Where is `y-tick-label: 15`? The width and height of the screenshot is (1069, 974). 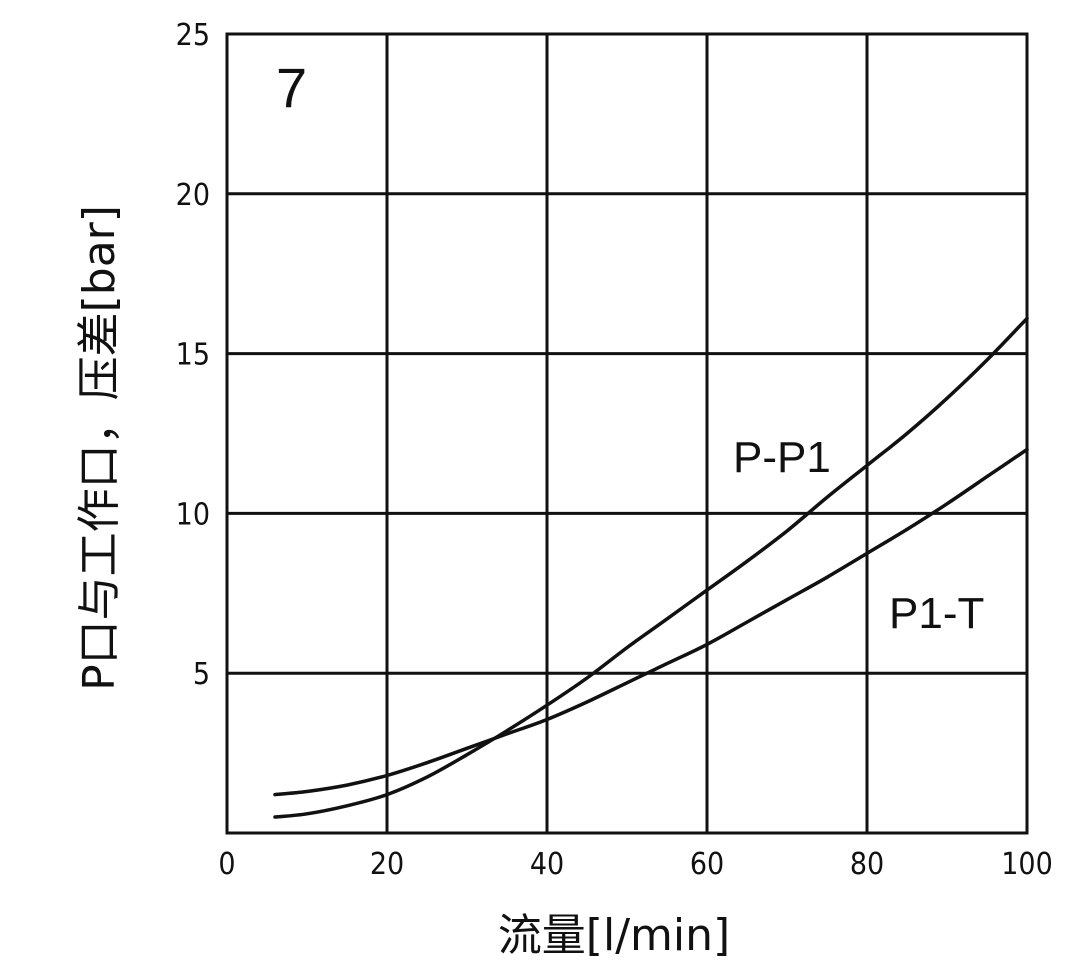 y-tick-label: 15 is located at coordinates (193, 355).